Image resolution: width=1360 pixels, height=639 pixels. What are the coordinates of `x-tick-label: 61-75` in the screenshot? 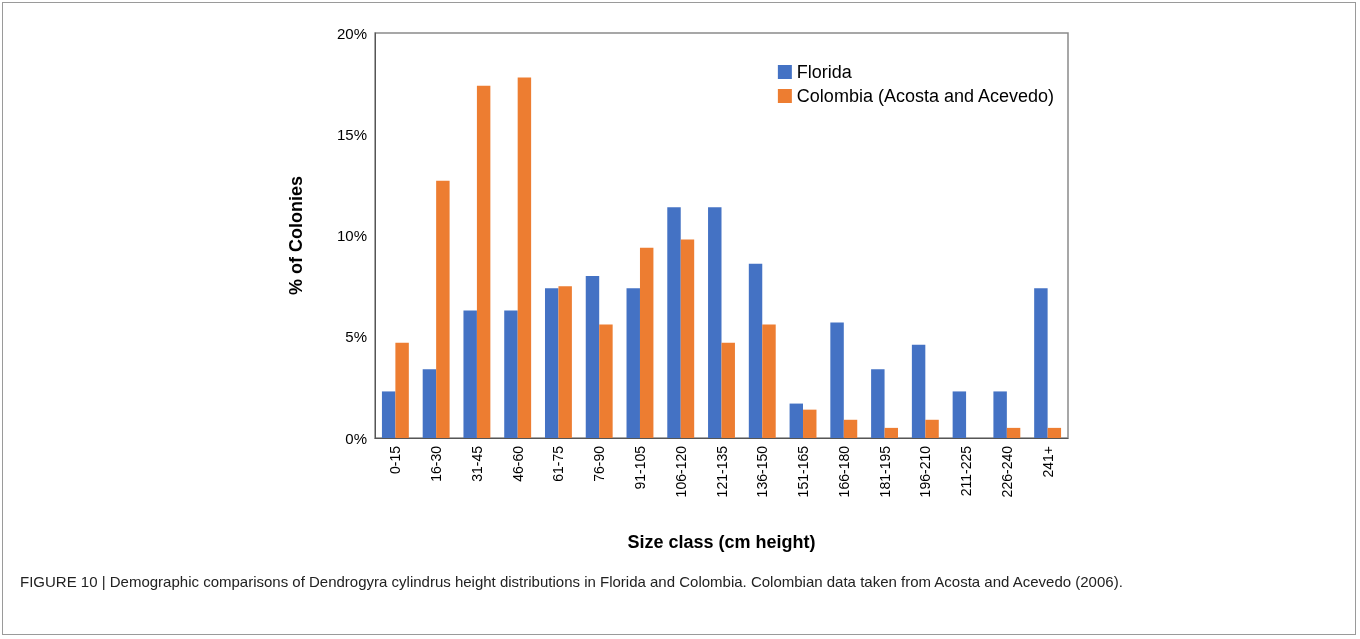 It's located at (558, 463).